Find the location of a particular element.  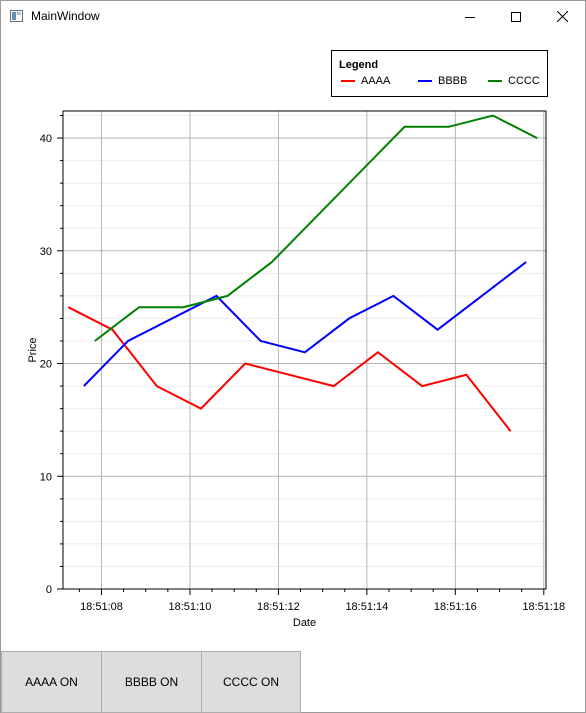

bbbb-on-button: BBBB ON is located at coordinates (151, 682).